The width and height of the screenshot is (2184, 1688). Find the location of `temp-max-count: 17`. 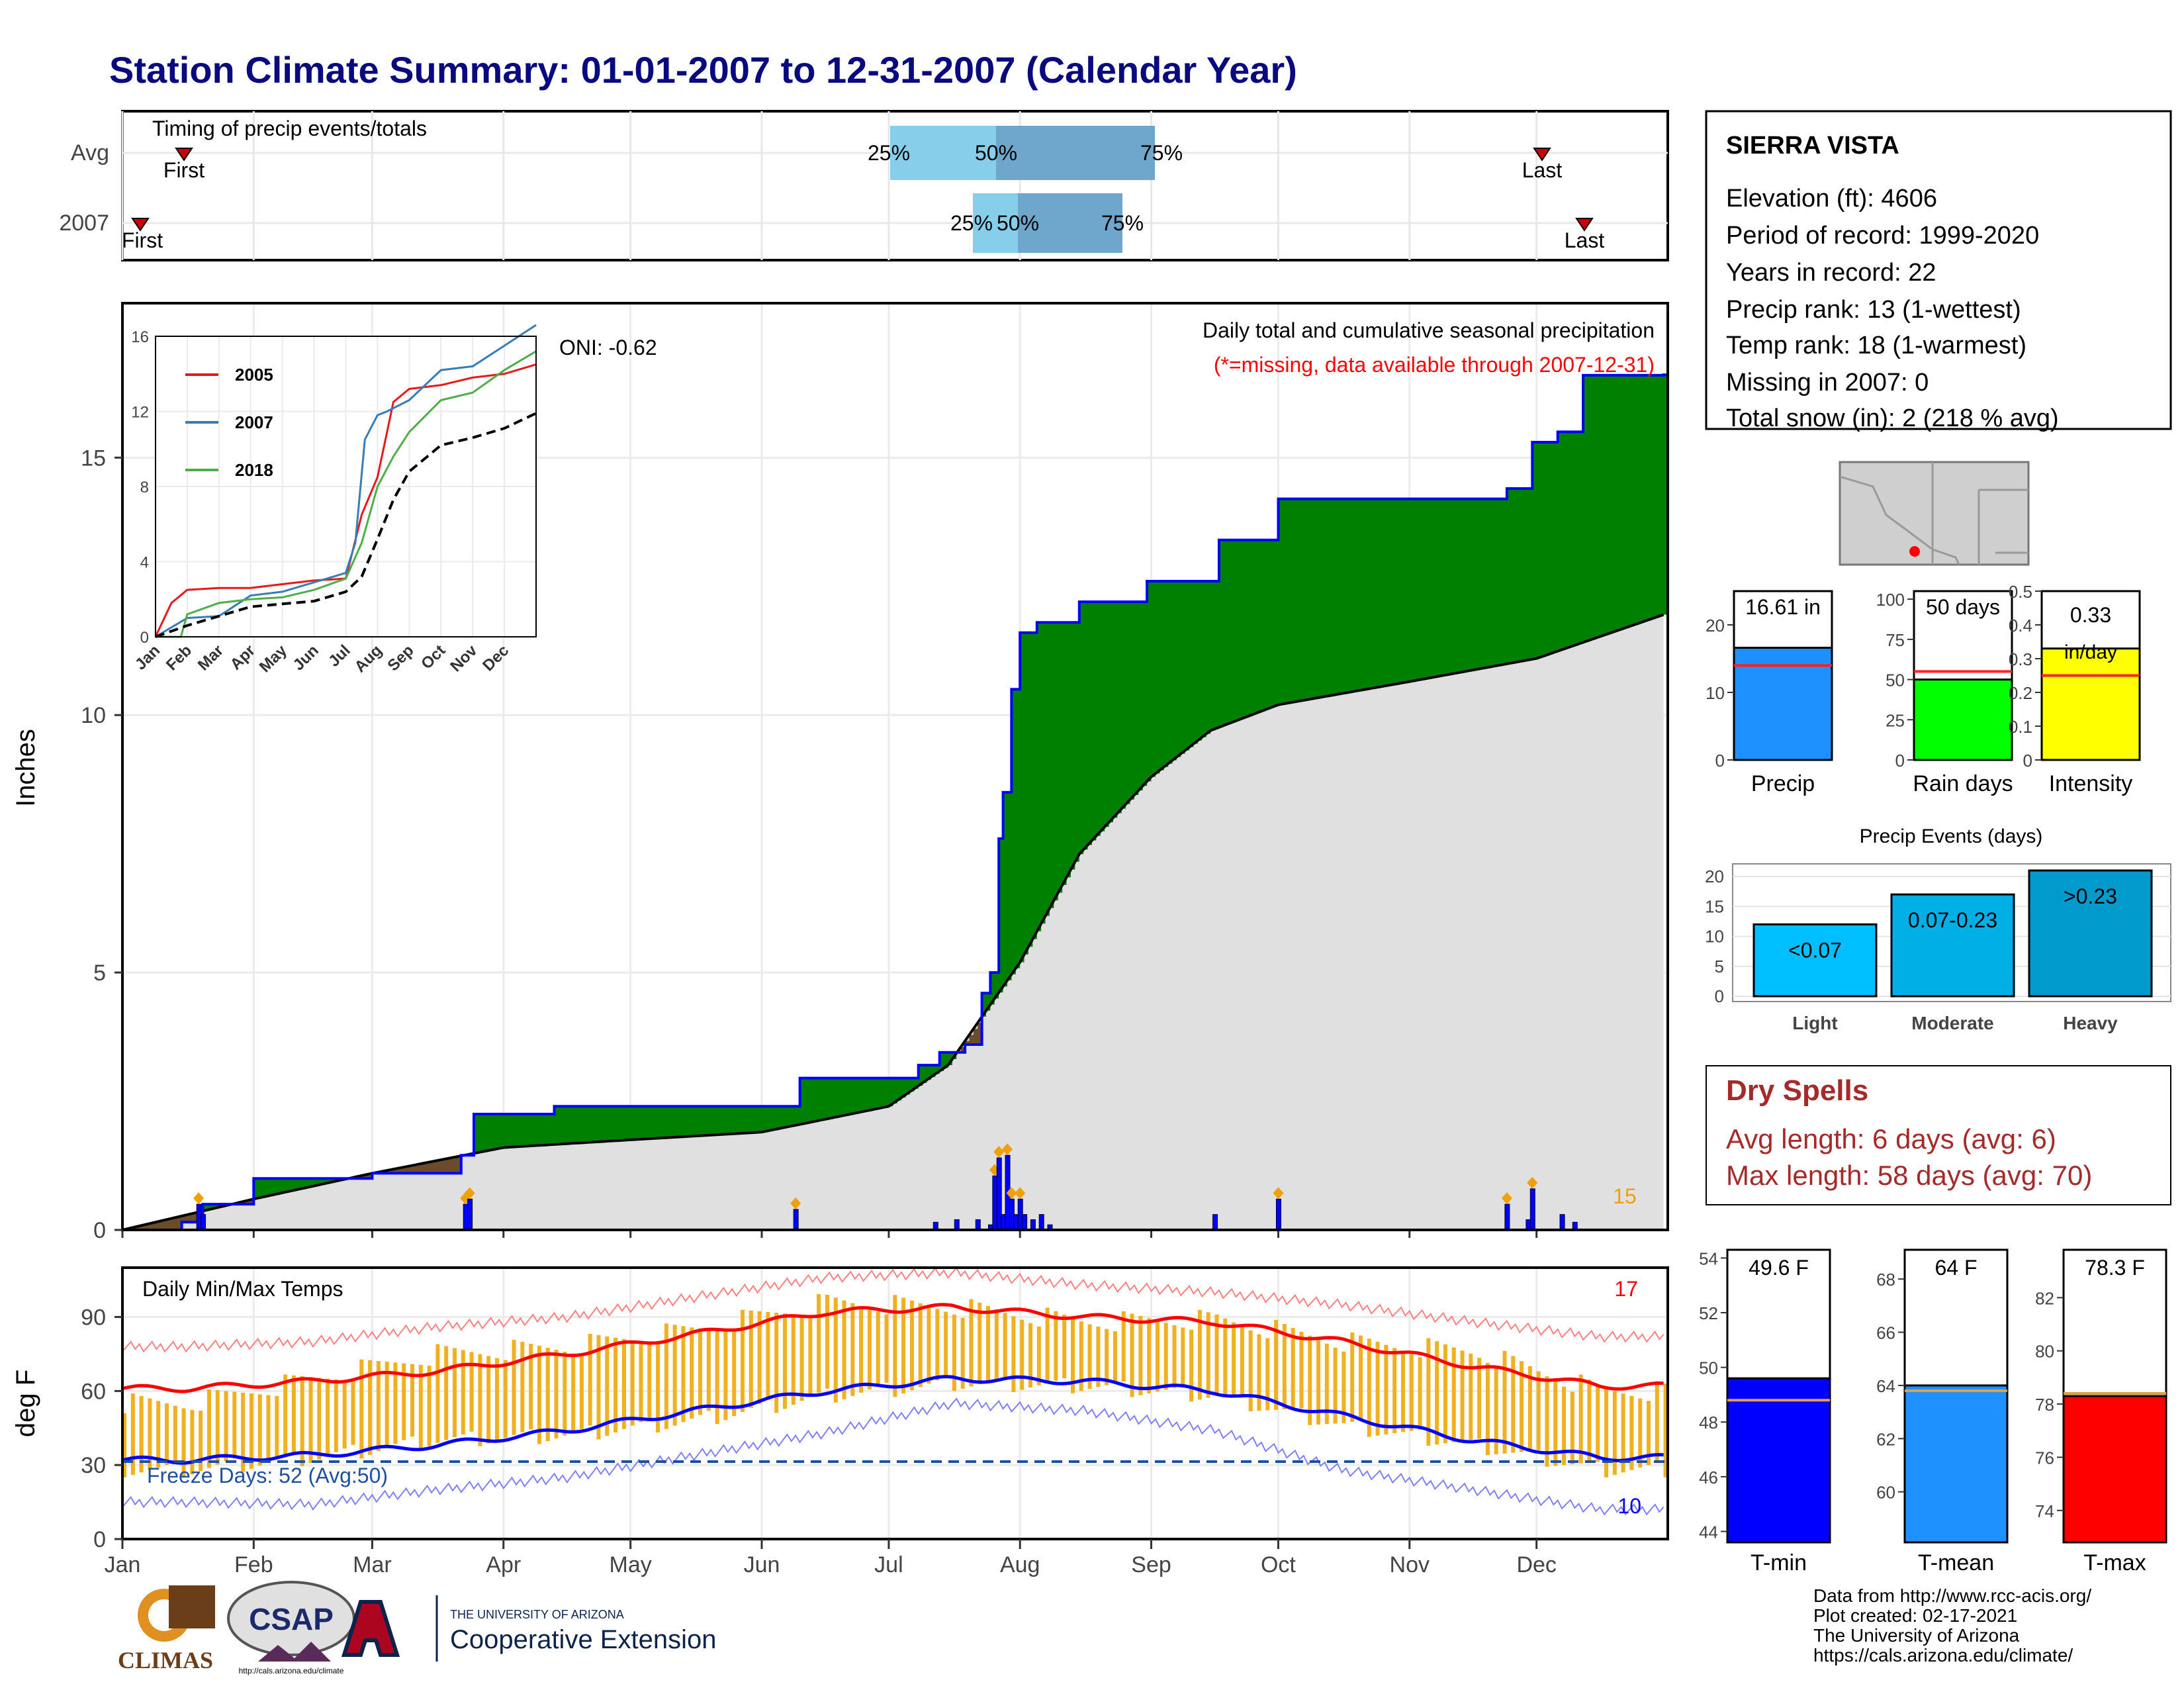

temp-max-count: 17 is located at coordinates (1626, 1289).